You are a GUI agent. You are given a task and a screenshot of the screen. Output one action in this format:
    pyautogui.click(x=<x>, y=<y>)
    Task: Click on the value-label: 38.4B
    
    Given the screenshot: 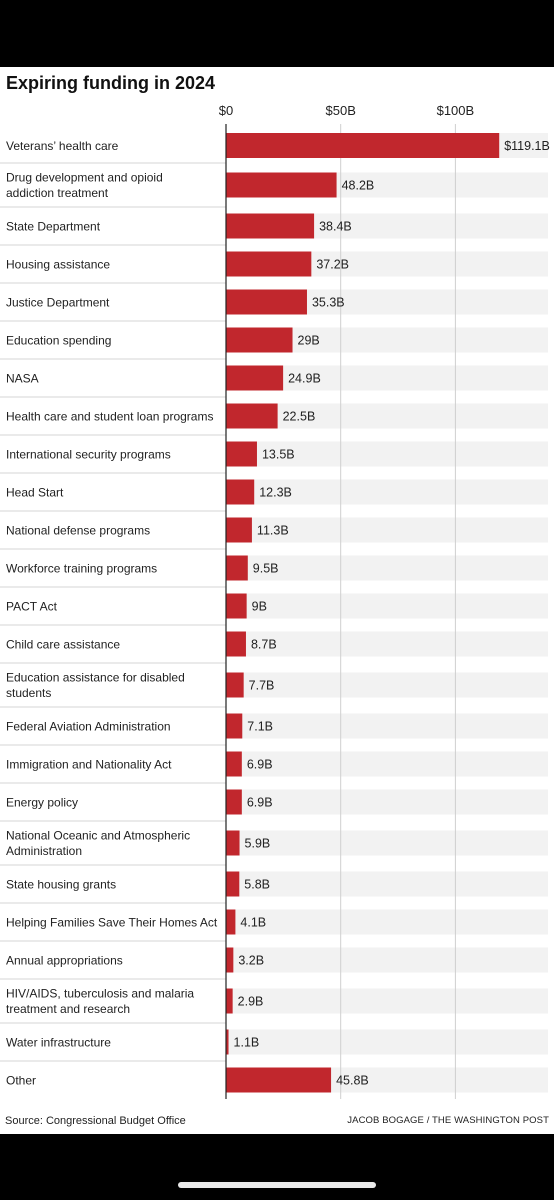 What is the action you would take?
    pyautogui.click(x=335, y=227)
    